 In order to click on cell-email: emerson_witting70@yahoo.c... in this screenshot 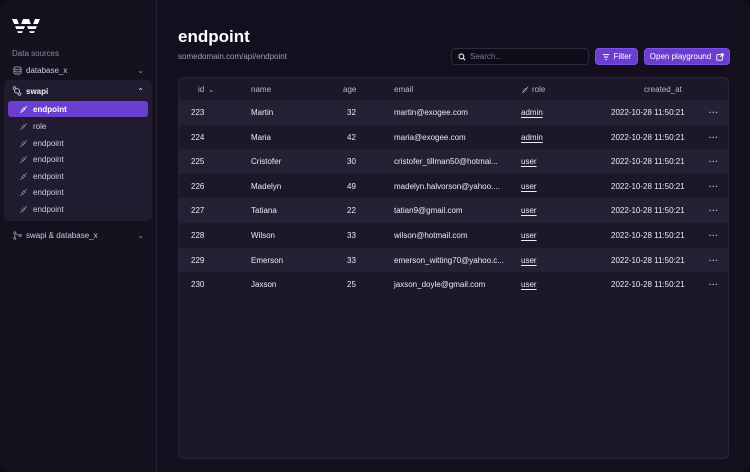, I will do `click(449, 260)`.